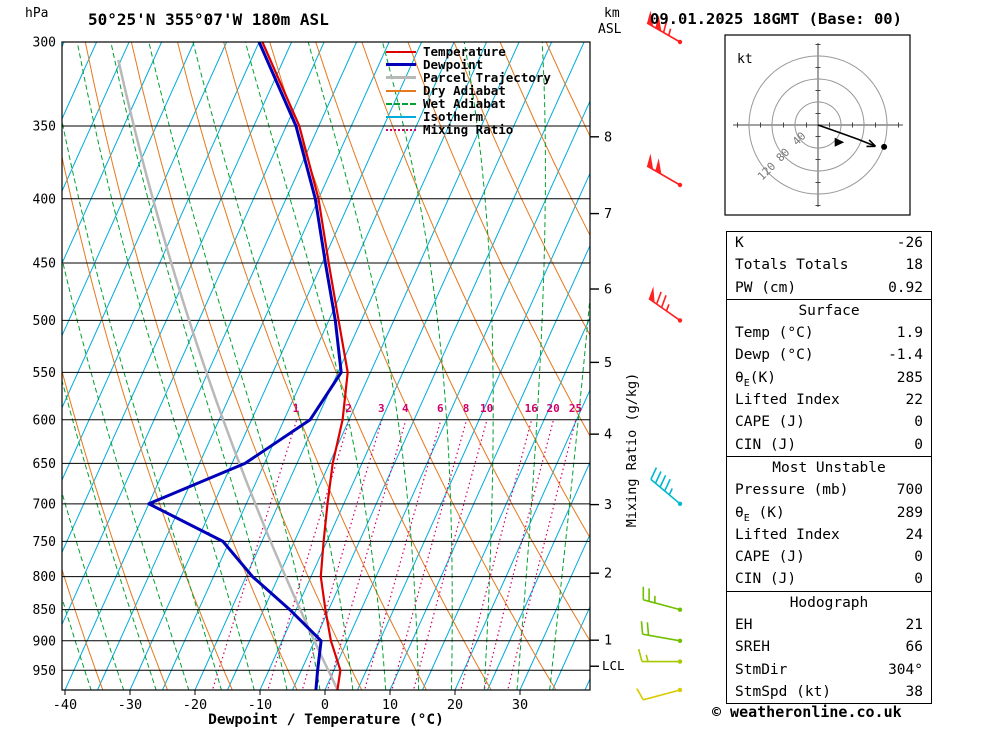  I want to click on stats-label: Totals Totals, so click(792, 265).